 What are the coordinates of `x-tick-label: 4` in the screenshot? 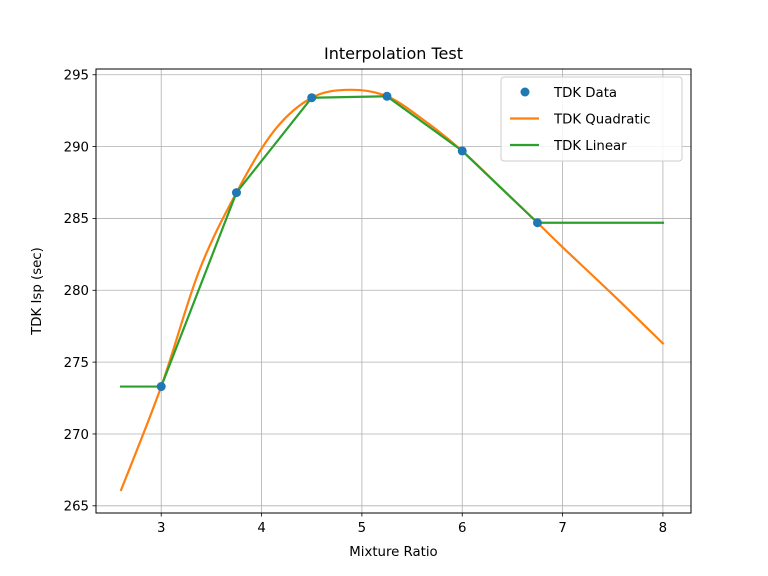 It's located at (261, 528).